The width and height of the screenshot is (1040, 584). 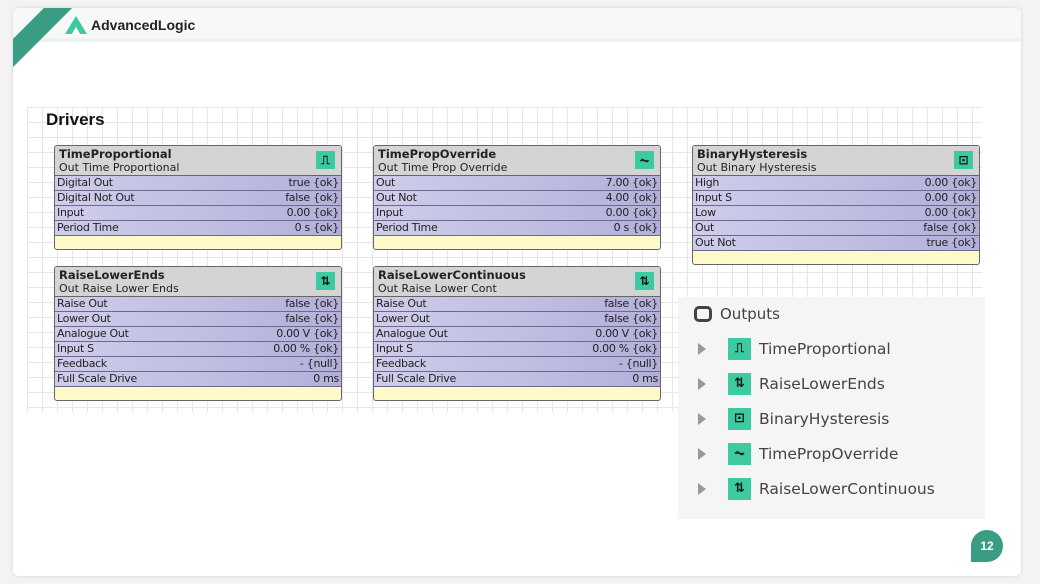 I want to click on property-row: High 0.00 {ok}, so click(x=836, y=183).